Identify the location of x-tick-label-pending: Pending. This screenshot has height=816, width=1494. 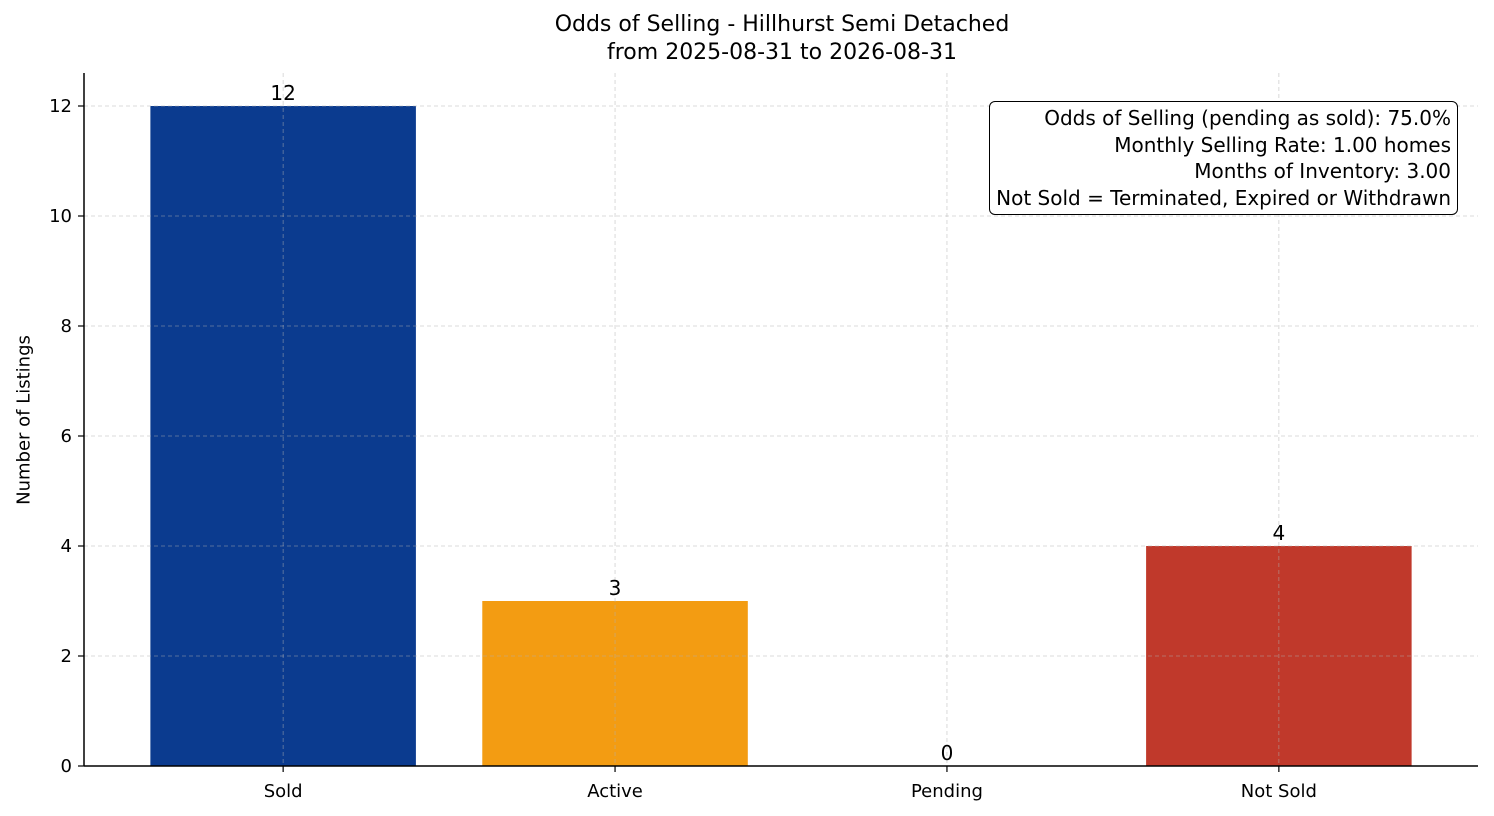
(947, 791).